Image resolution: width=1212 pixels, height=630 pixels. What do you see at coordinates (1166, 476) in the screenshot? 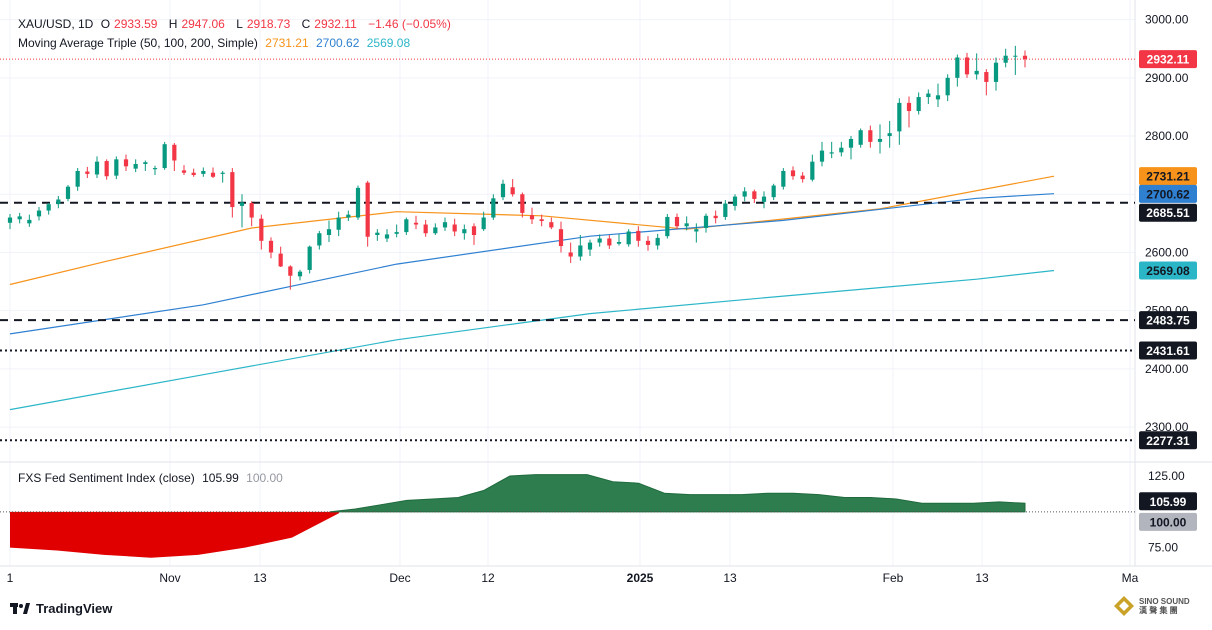
I see `sentiment-tick-label: 125.00` at bounding box center [1166, 476].